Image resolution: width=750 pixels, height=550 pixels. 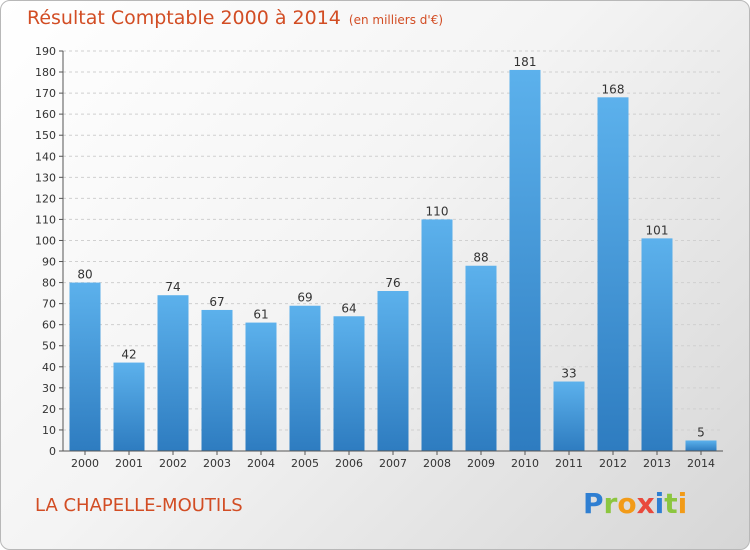 I want to click on y-tick-label: 120, so click(x=45, y=198).